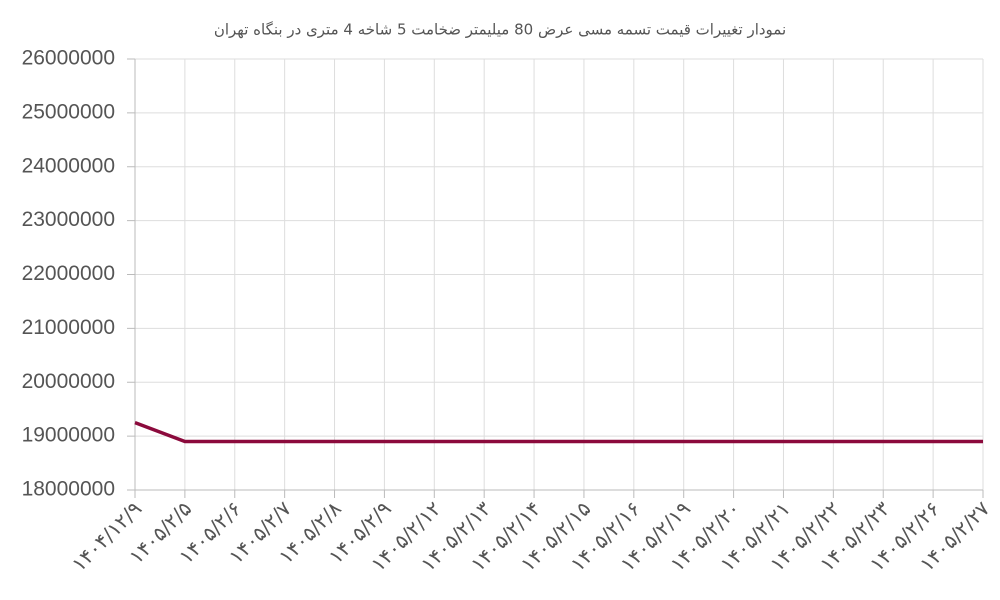  What do you see at coordinates (558, 432) in the screenshot?
I see `line-series` at bounding box center [558, 432].